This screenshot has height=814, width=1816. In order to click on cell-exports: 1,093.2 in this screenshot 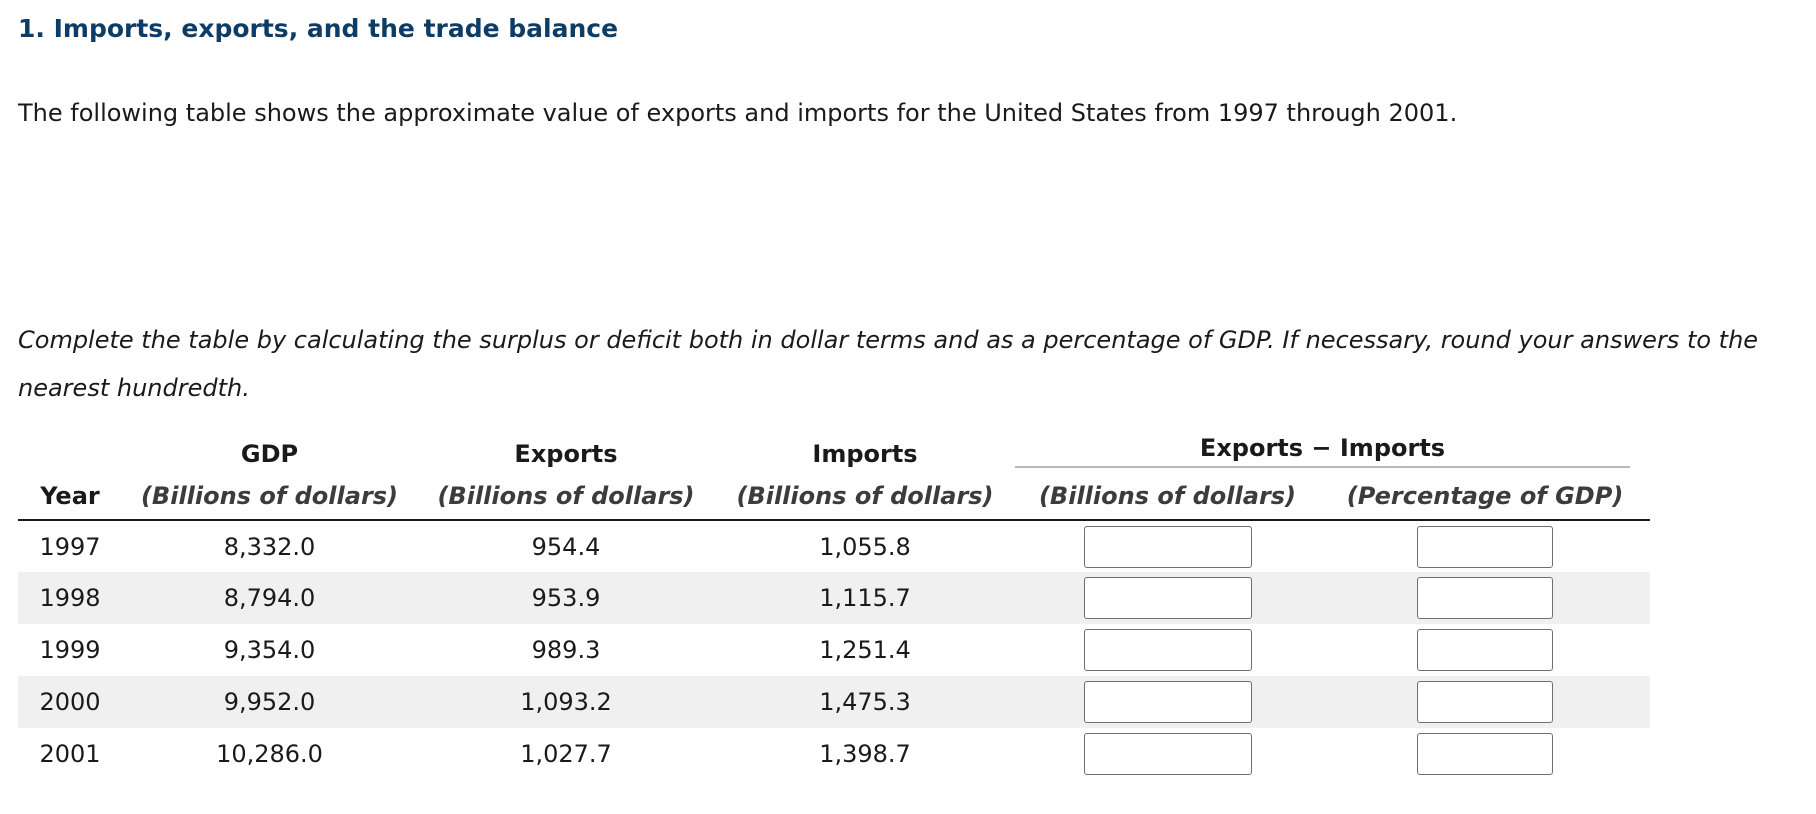, I will do `click(566, 702)`.